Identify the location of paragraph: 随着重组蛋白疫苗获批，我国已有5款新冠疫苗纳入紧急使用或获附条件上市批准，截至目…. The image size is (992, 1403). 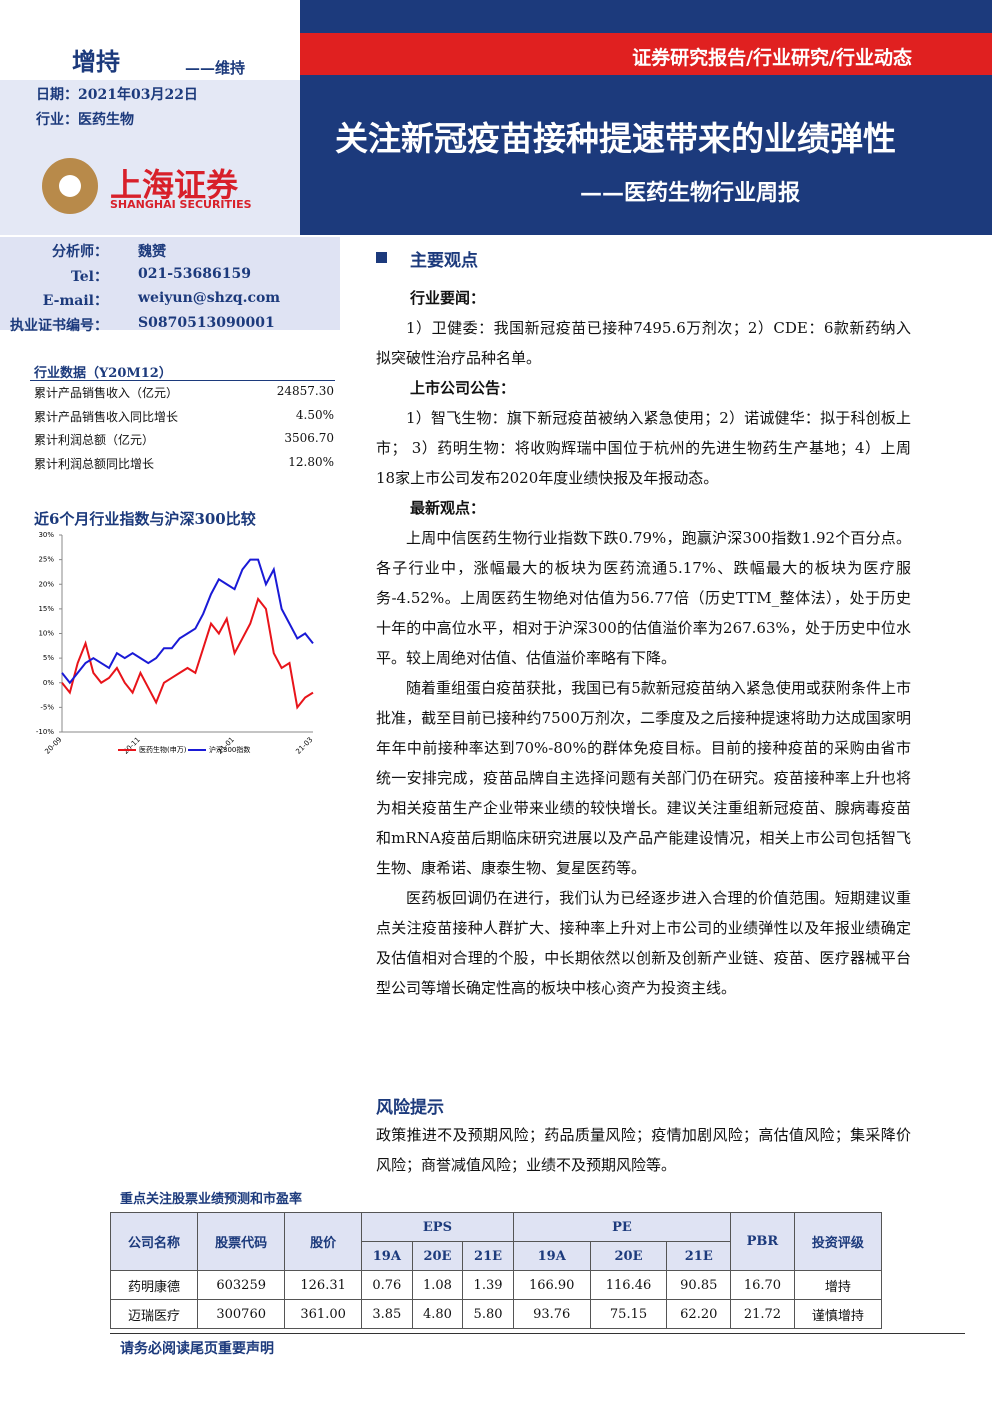
(643, 778).